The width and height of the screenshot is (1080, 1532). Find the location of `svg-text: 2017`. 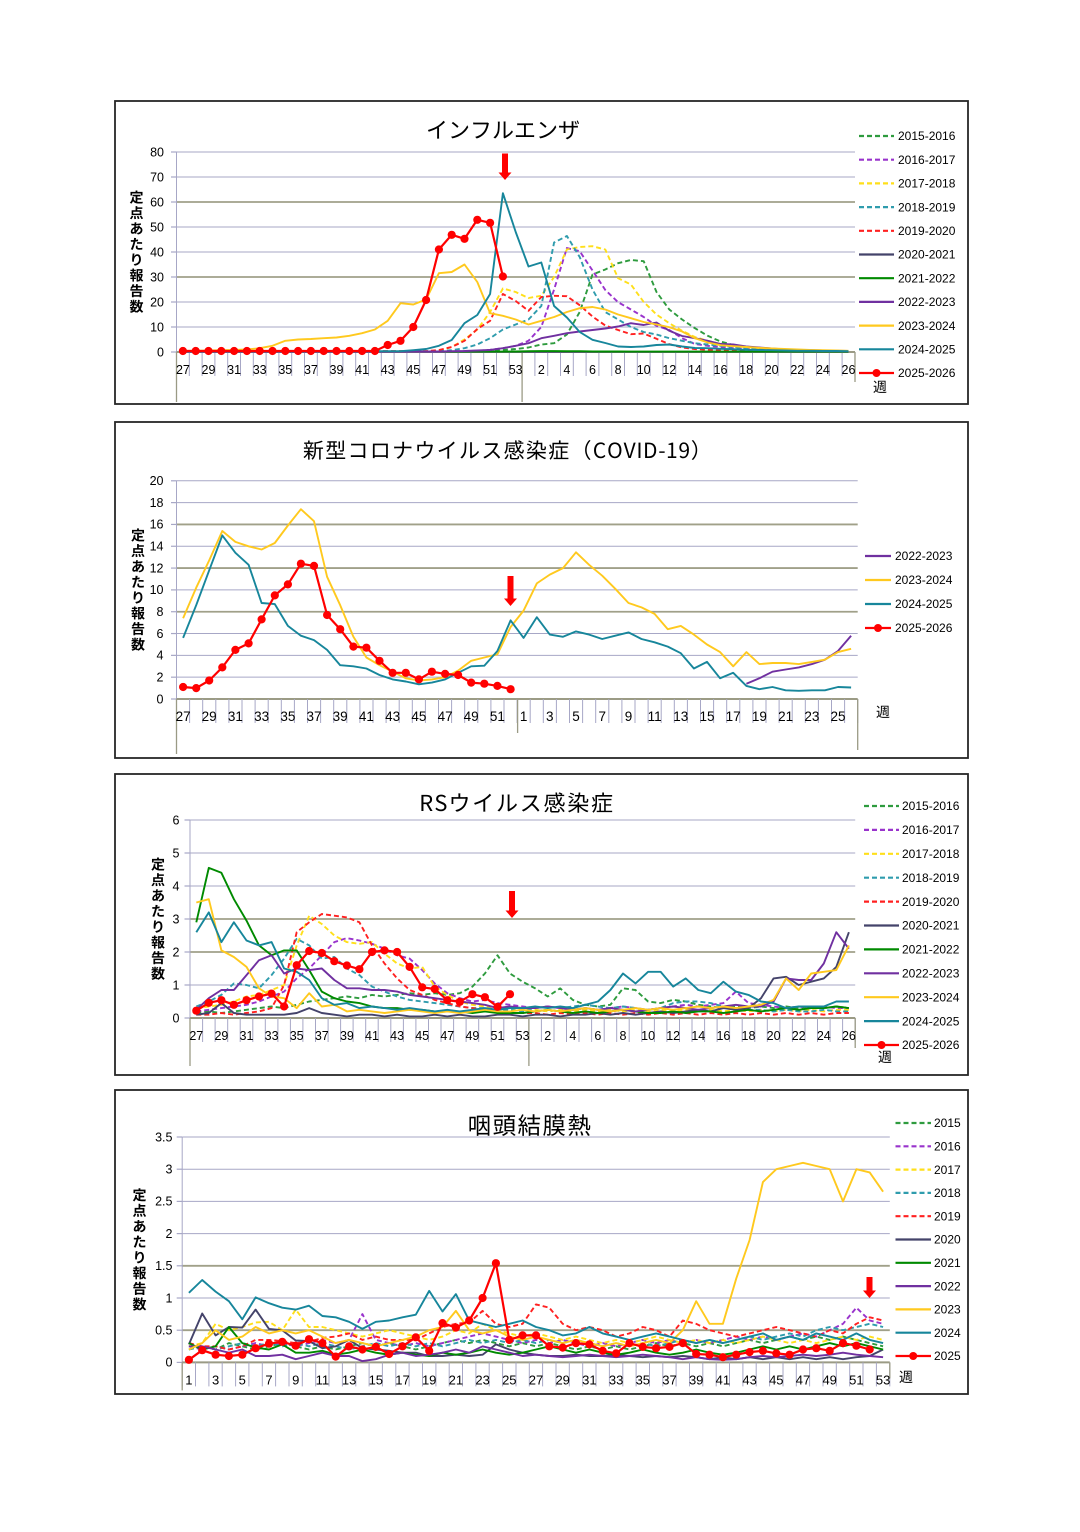

svg-text: 2017 is located at coordinates (947, 1170).